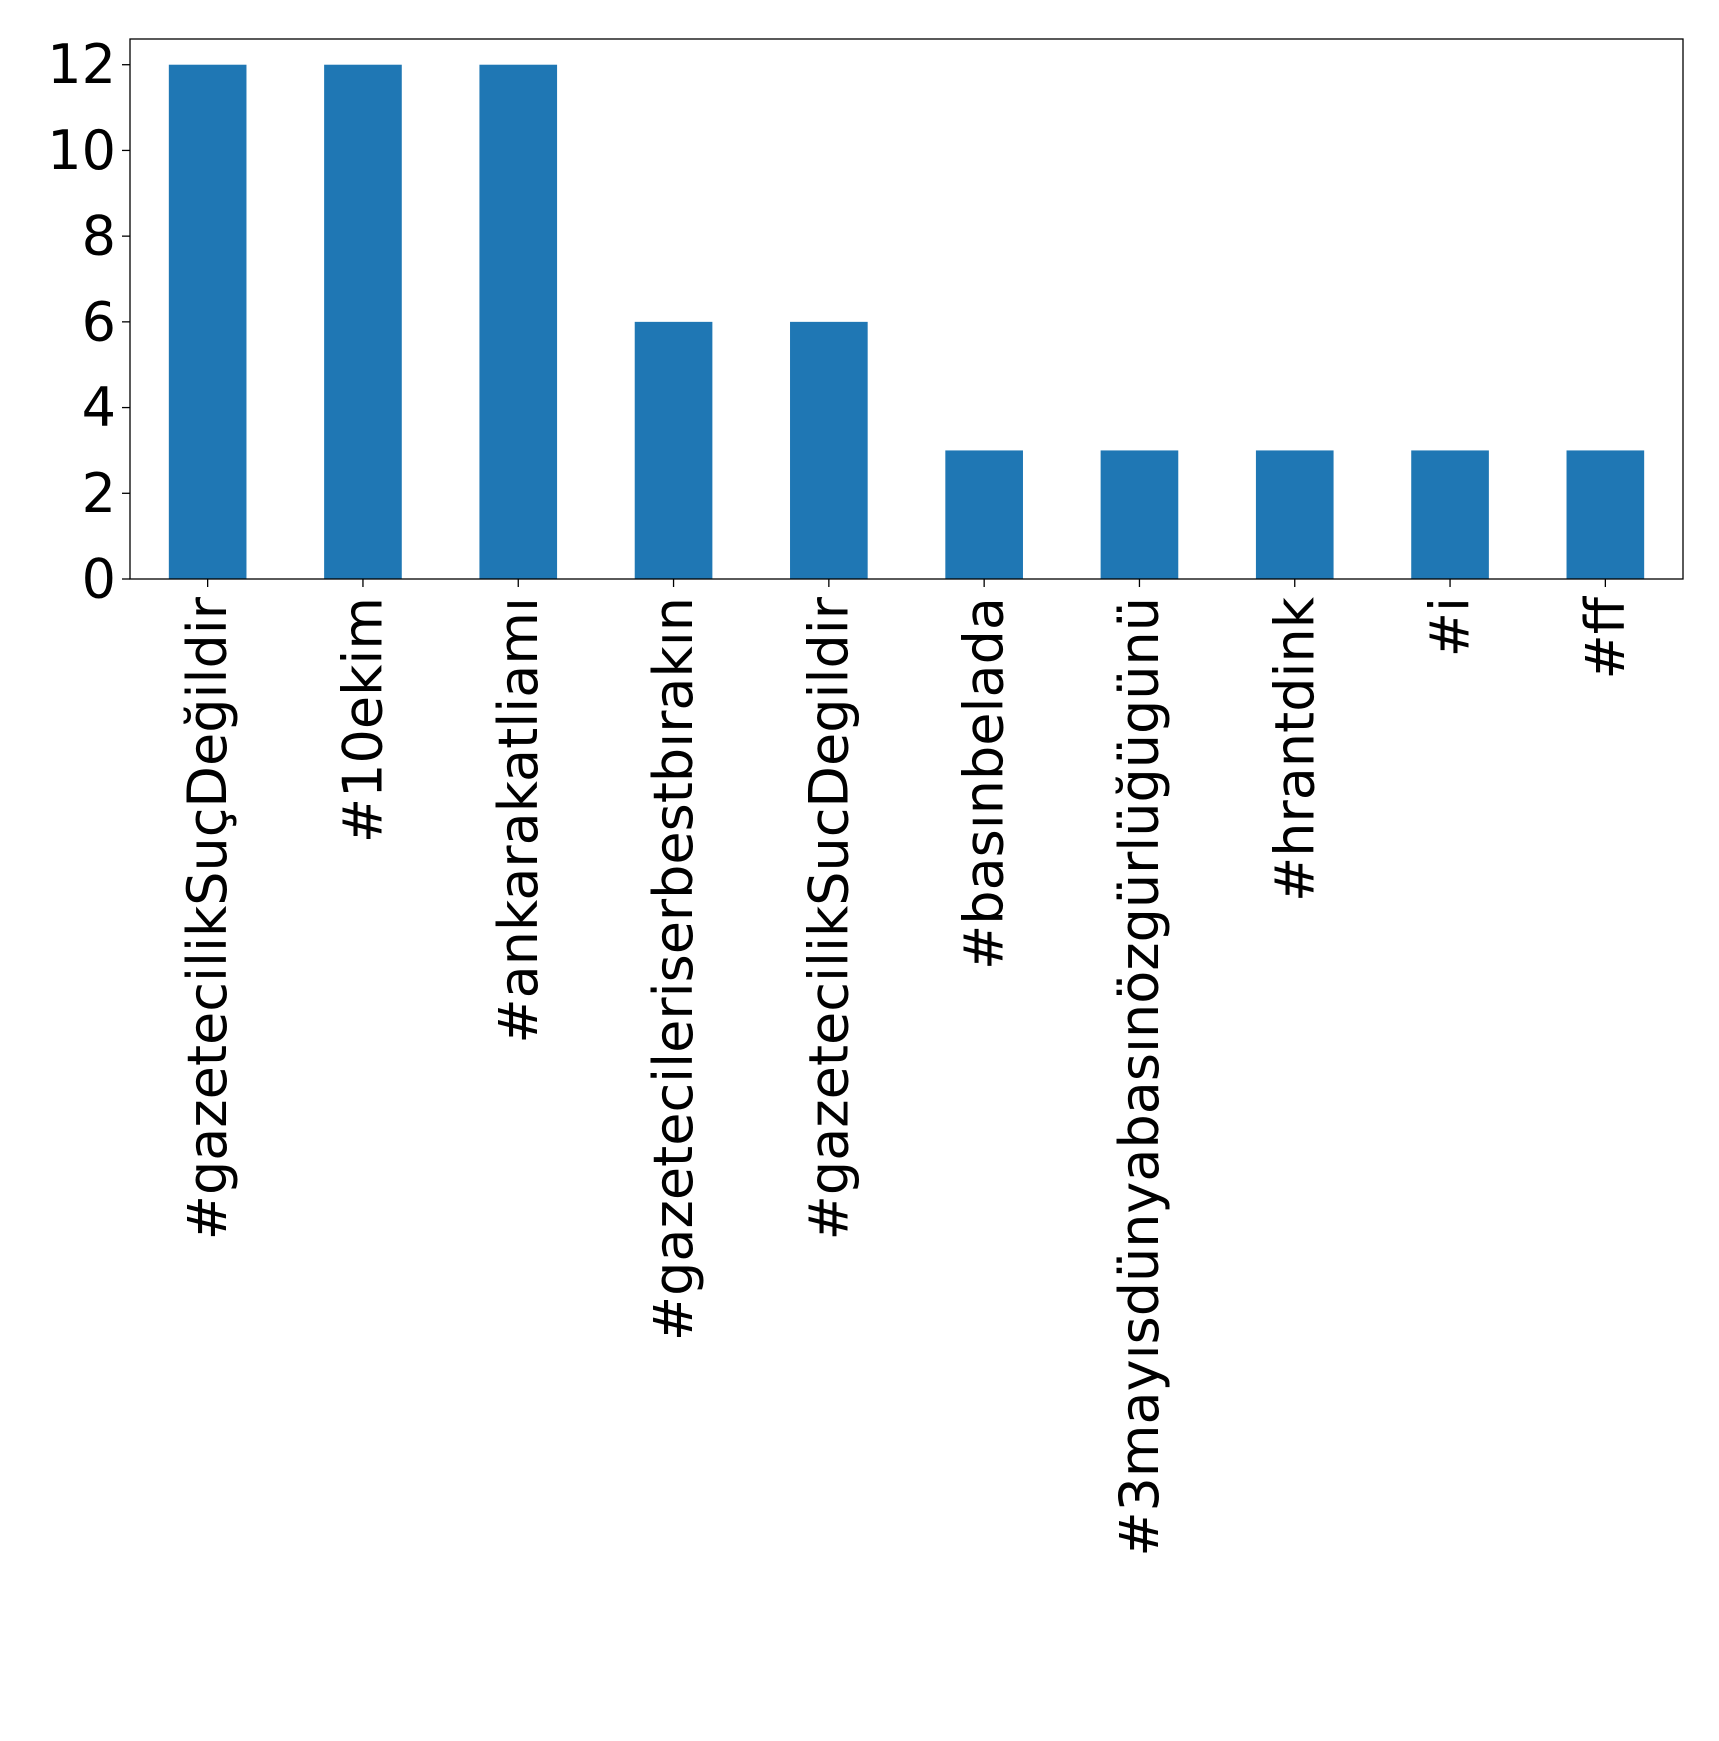 The width and height of the screenshot is (1719, 1741). Describe the element at coordinates (1605, 637) in the screenshot. I see `x-tick-label: #ff` at that location.